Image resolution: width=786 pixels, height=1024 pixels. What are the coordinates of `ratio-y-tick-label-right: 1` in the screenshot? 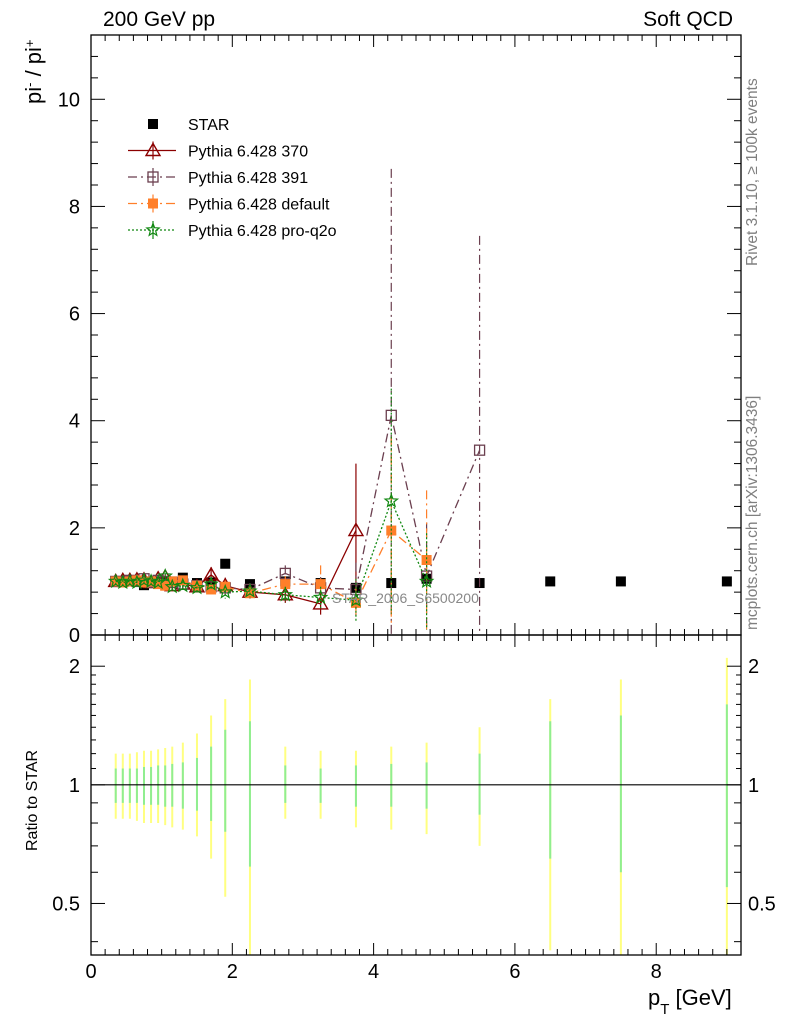 It's located at (753, 786).